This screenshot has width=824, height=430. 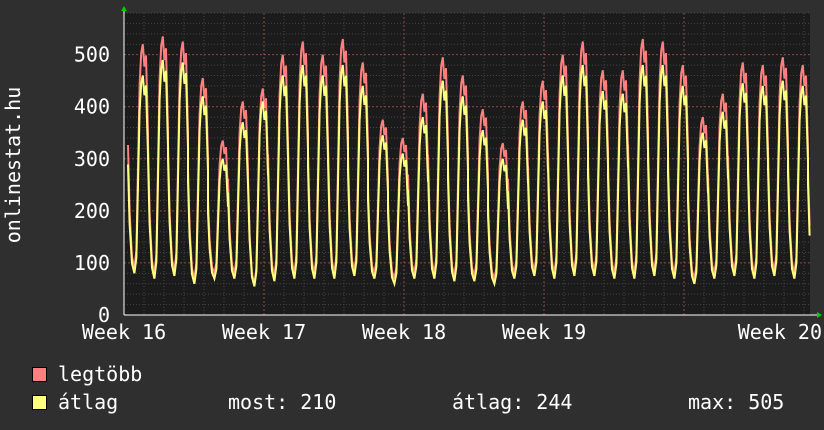 I want to click on legend-swatch-legtobb, so click(x=39, y=374).